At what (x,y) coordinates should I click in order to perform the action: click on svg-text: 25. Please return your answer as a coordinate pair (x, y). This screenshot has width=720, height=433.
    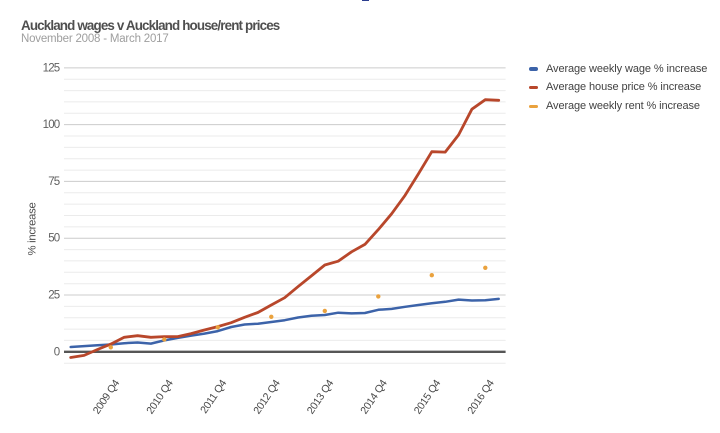
    Looking at the image, I should click on (54, 296).